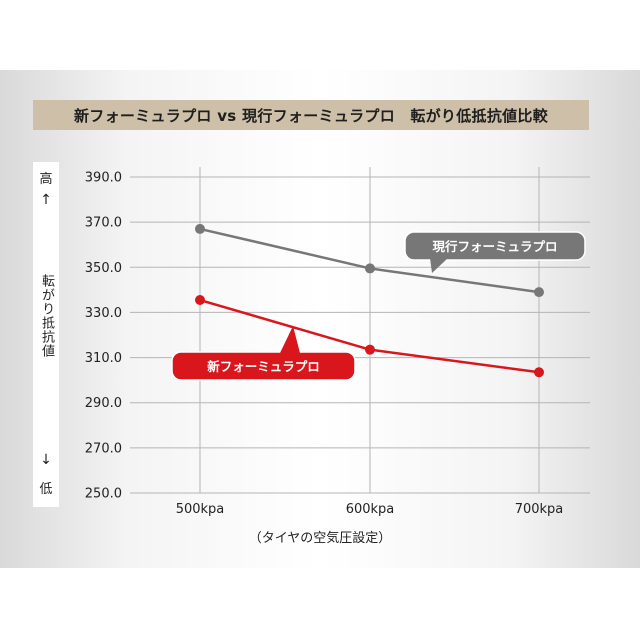  Describe the element at coordinates (103, 313) in the screenshot. I see `y-tick-label: 330.0` at that location.